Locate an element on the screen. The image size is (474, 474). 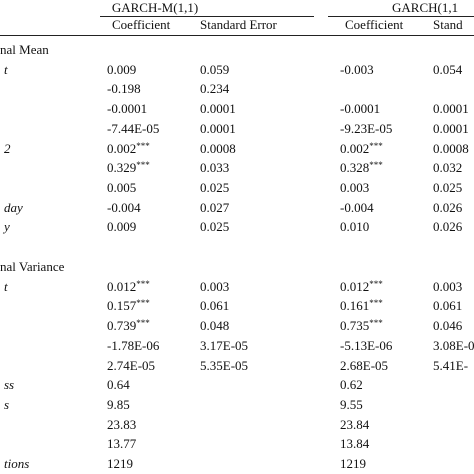
cell: 3.17E-05 is located at coordinates (224, 345).